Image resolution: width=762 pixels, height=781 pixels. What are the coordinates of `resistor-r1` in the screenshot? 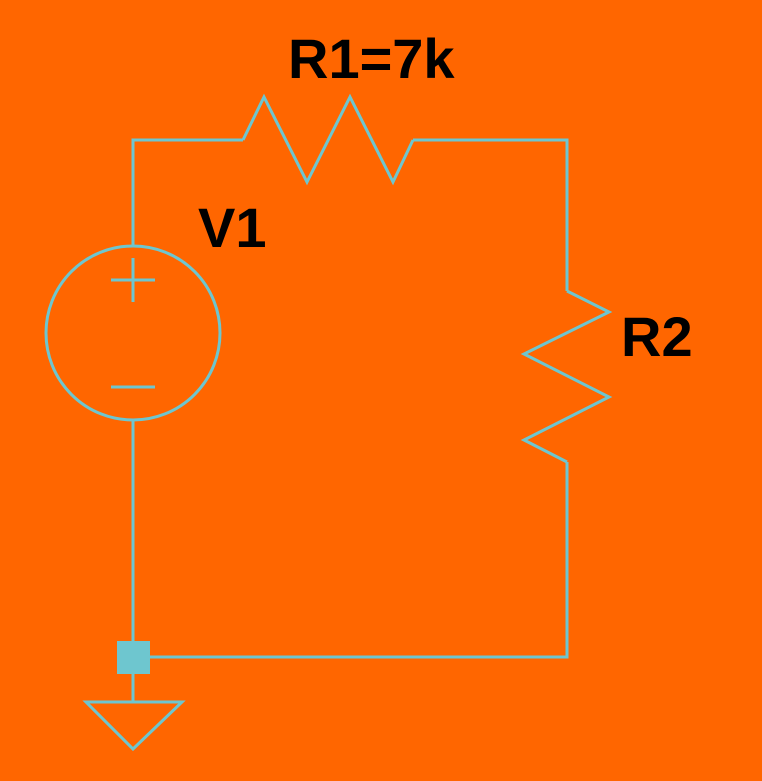 It's located at (328, 139).